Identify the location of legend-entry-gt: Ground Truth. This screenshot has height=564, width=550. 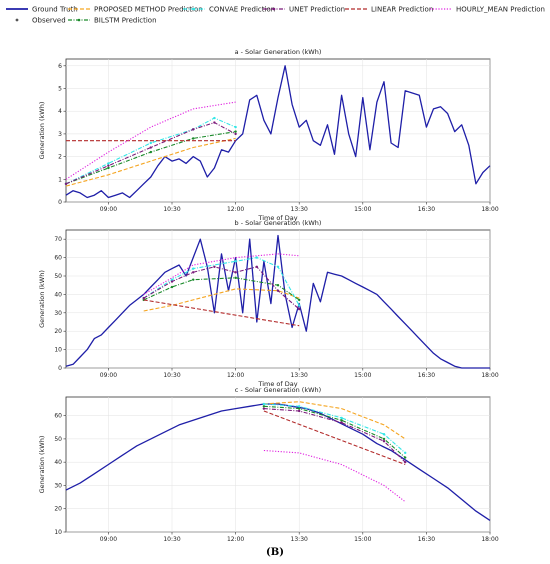
(42, 10).